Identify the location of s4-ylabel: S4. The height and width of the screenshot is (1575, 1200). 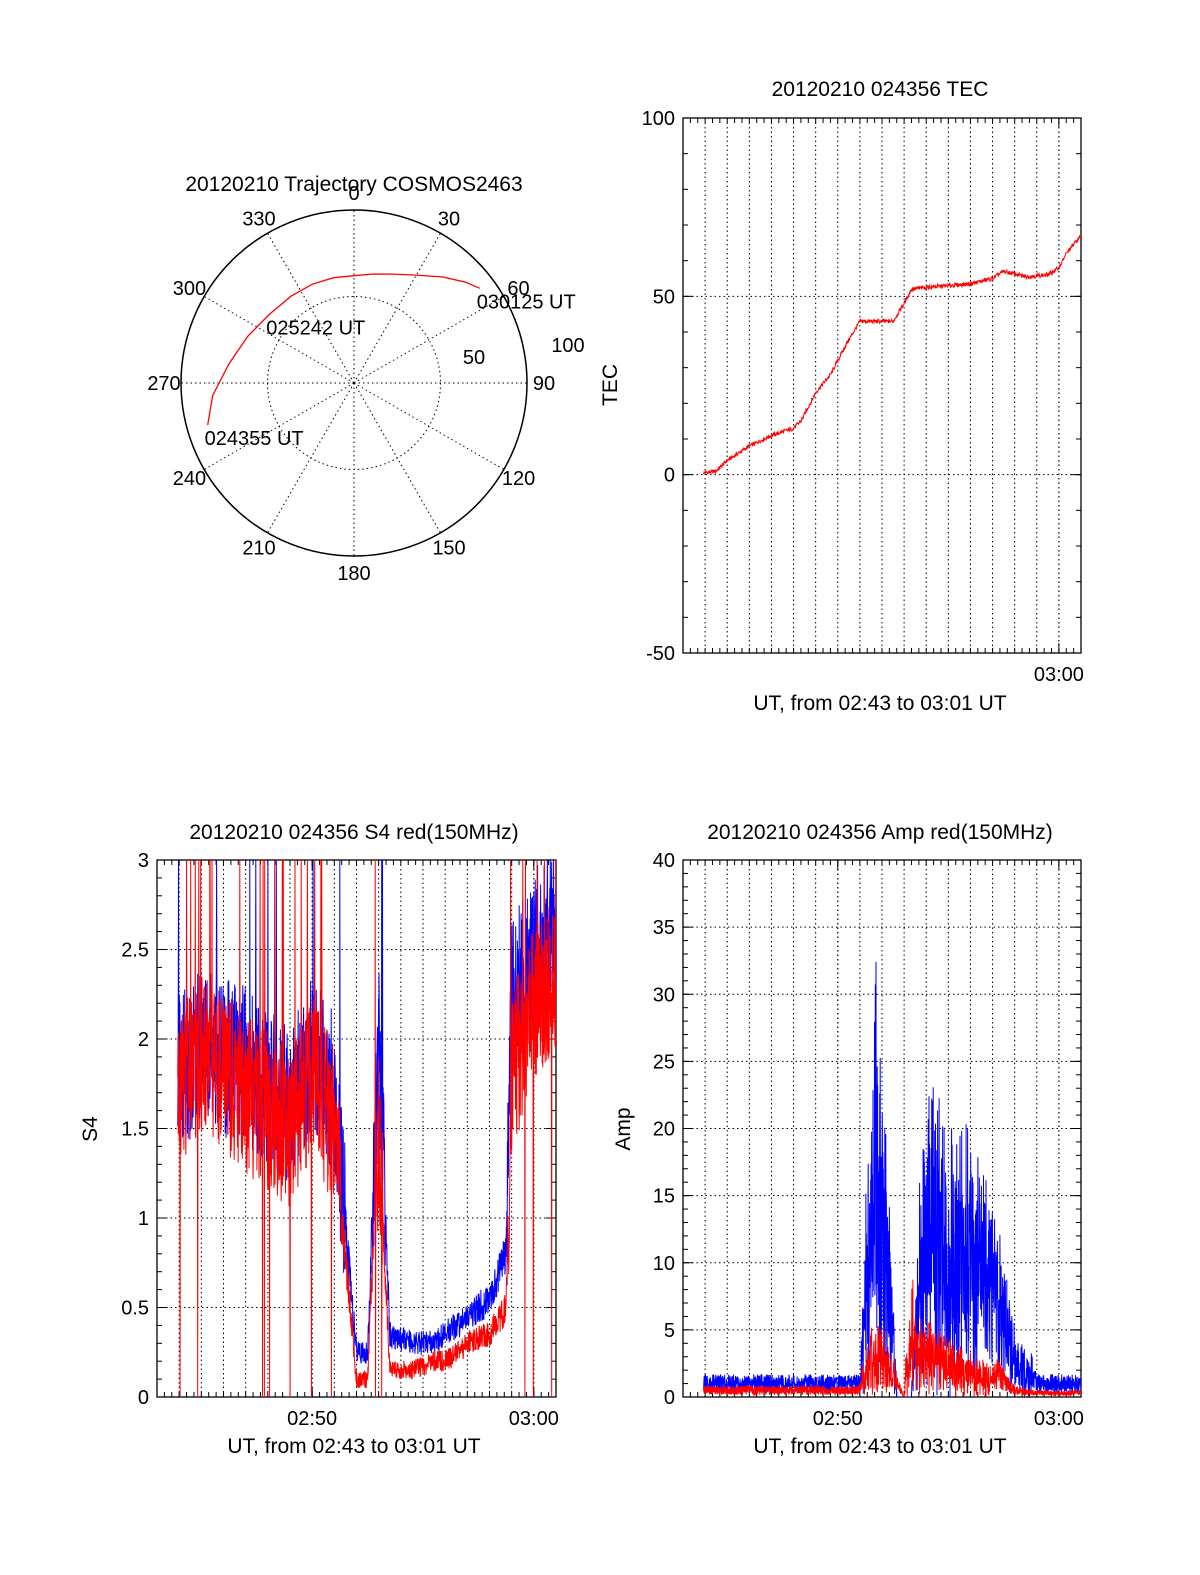
(90, 1129).